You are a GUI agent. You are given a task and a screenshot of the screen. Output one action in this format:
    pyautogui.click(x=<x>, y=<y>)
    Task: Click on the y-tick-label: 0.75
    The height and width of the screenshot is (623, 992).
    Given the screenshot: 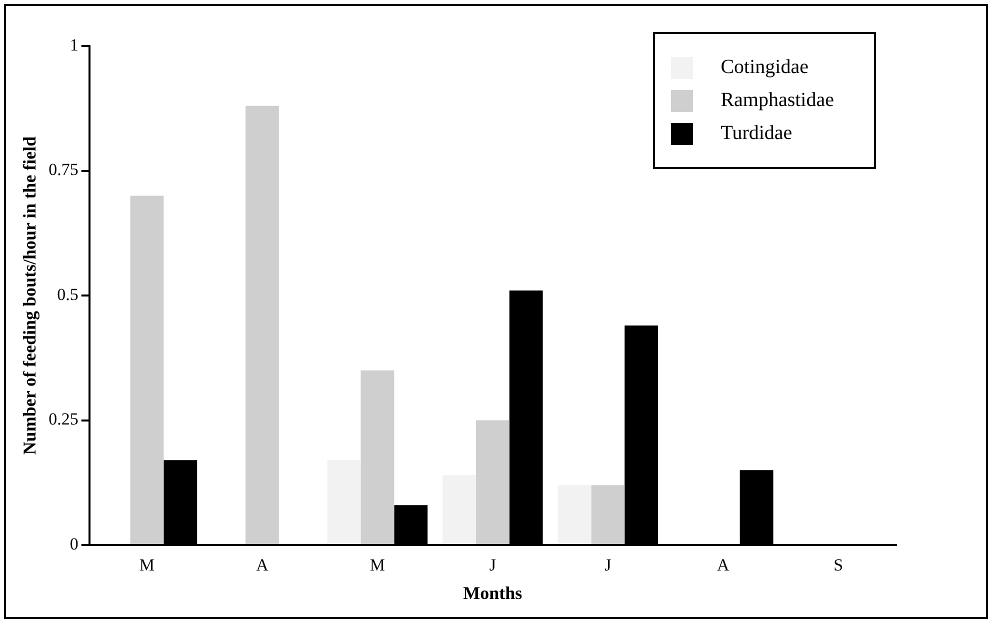 What is the action you would take?
    pyautogui.click(x=63, y=170)
    